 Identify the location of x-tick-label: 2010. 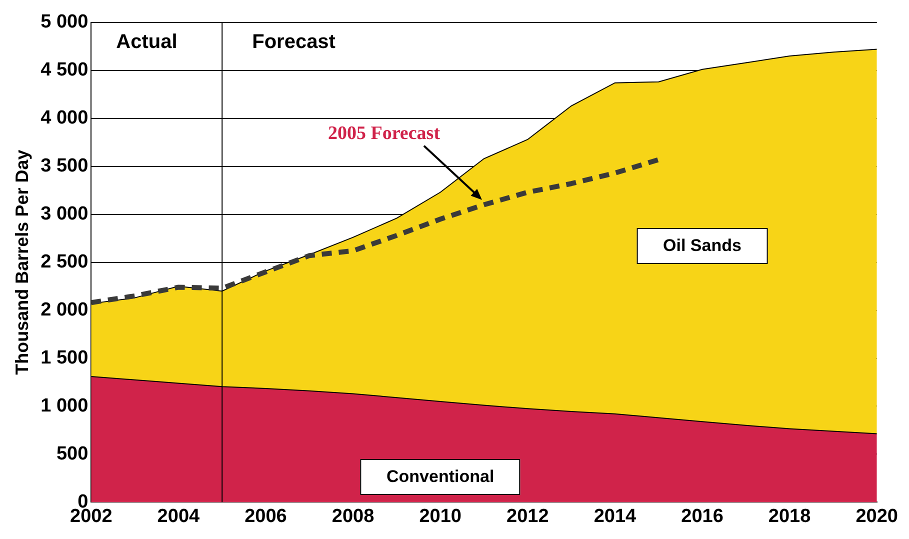
(440, 516).